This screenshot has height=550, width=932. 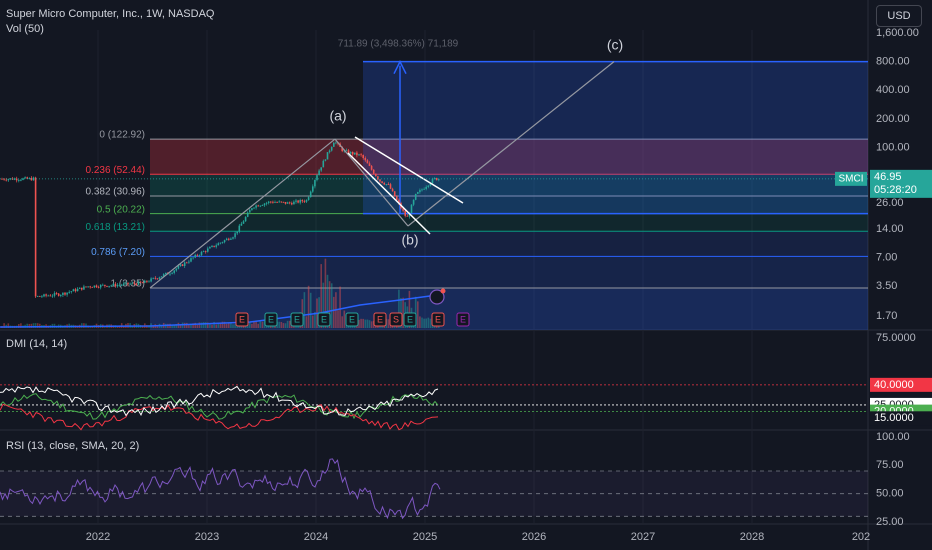 I want to click on adx-line, so click(x=219, y=401).